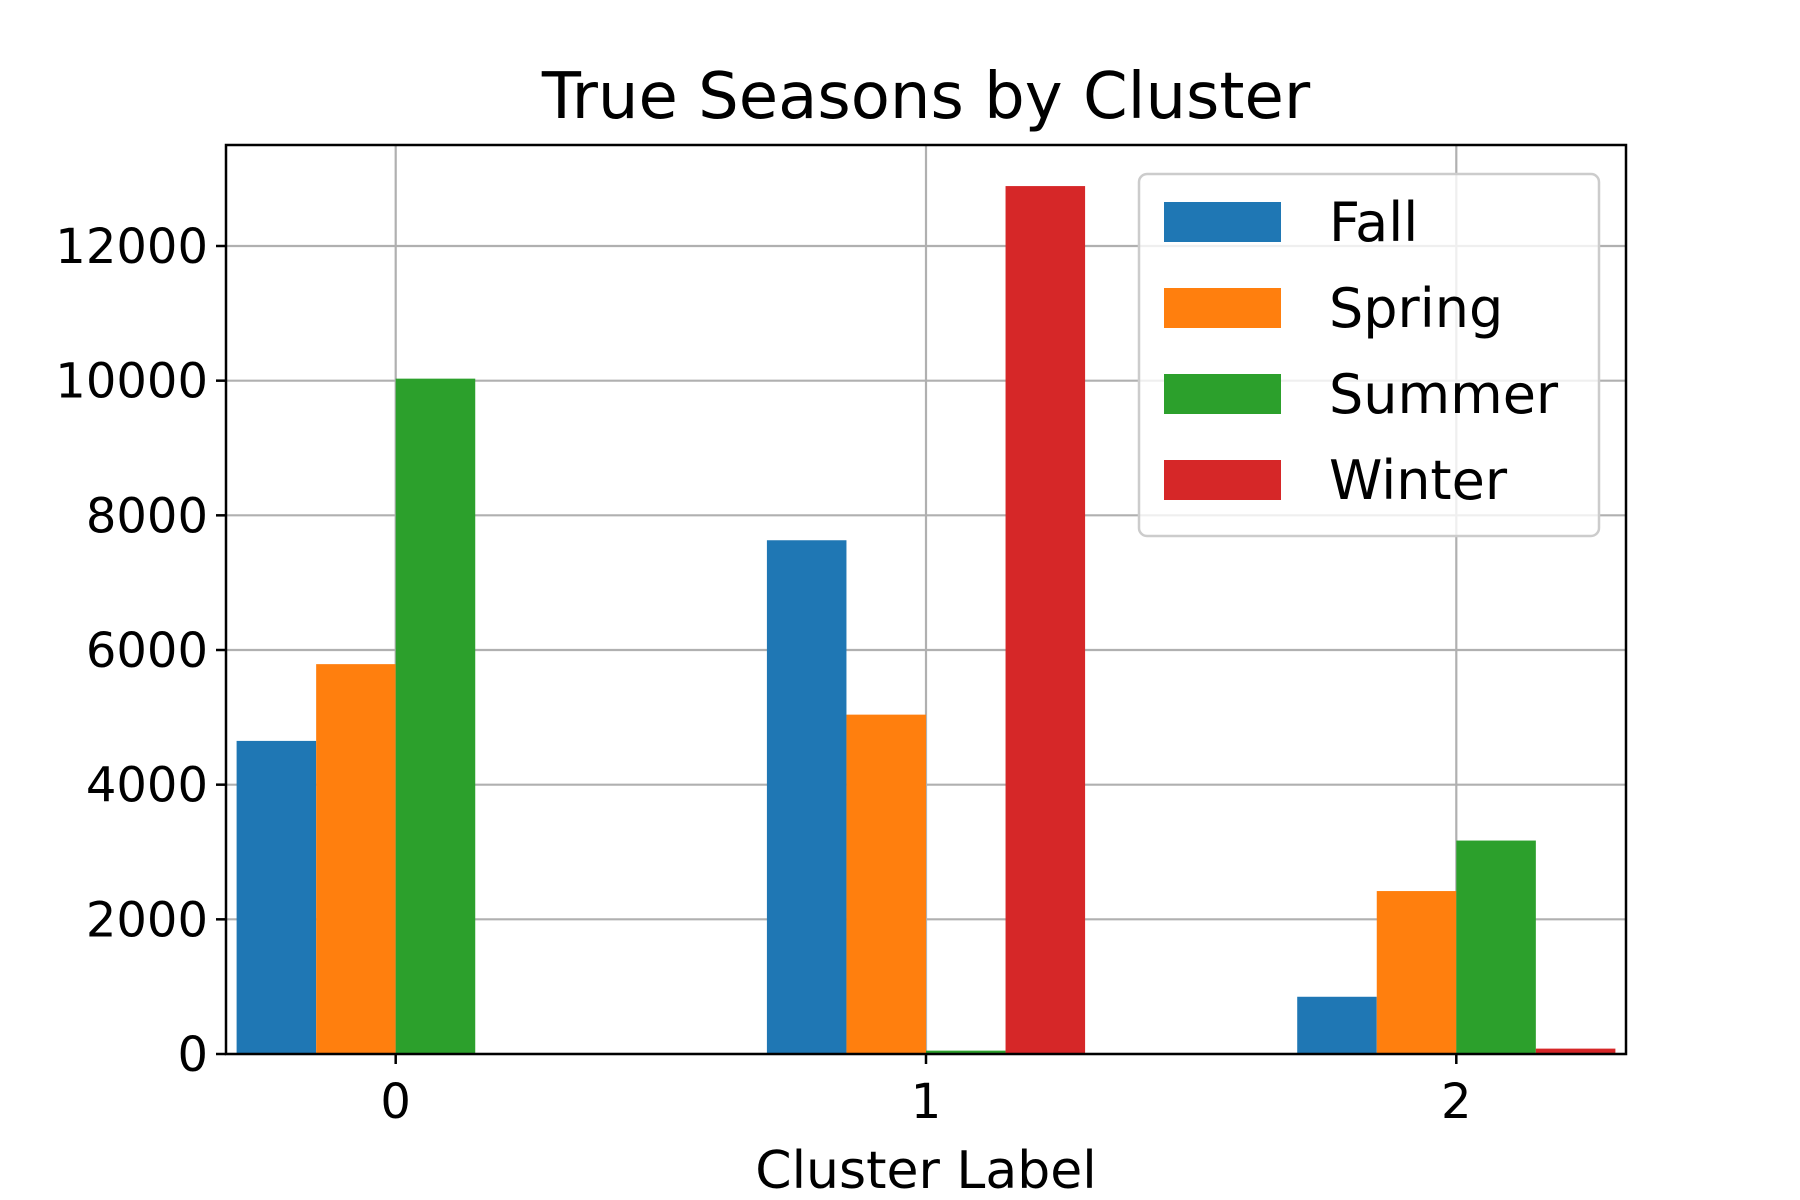 This screenshot has width=1800, height=1200. Describe the element at coordinates (147, 516) in the screenshot. I see `y-tick-label: 8000` at that location.